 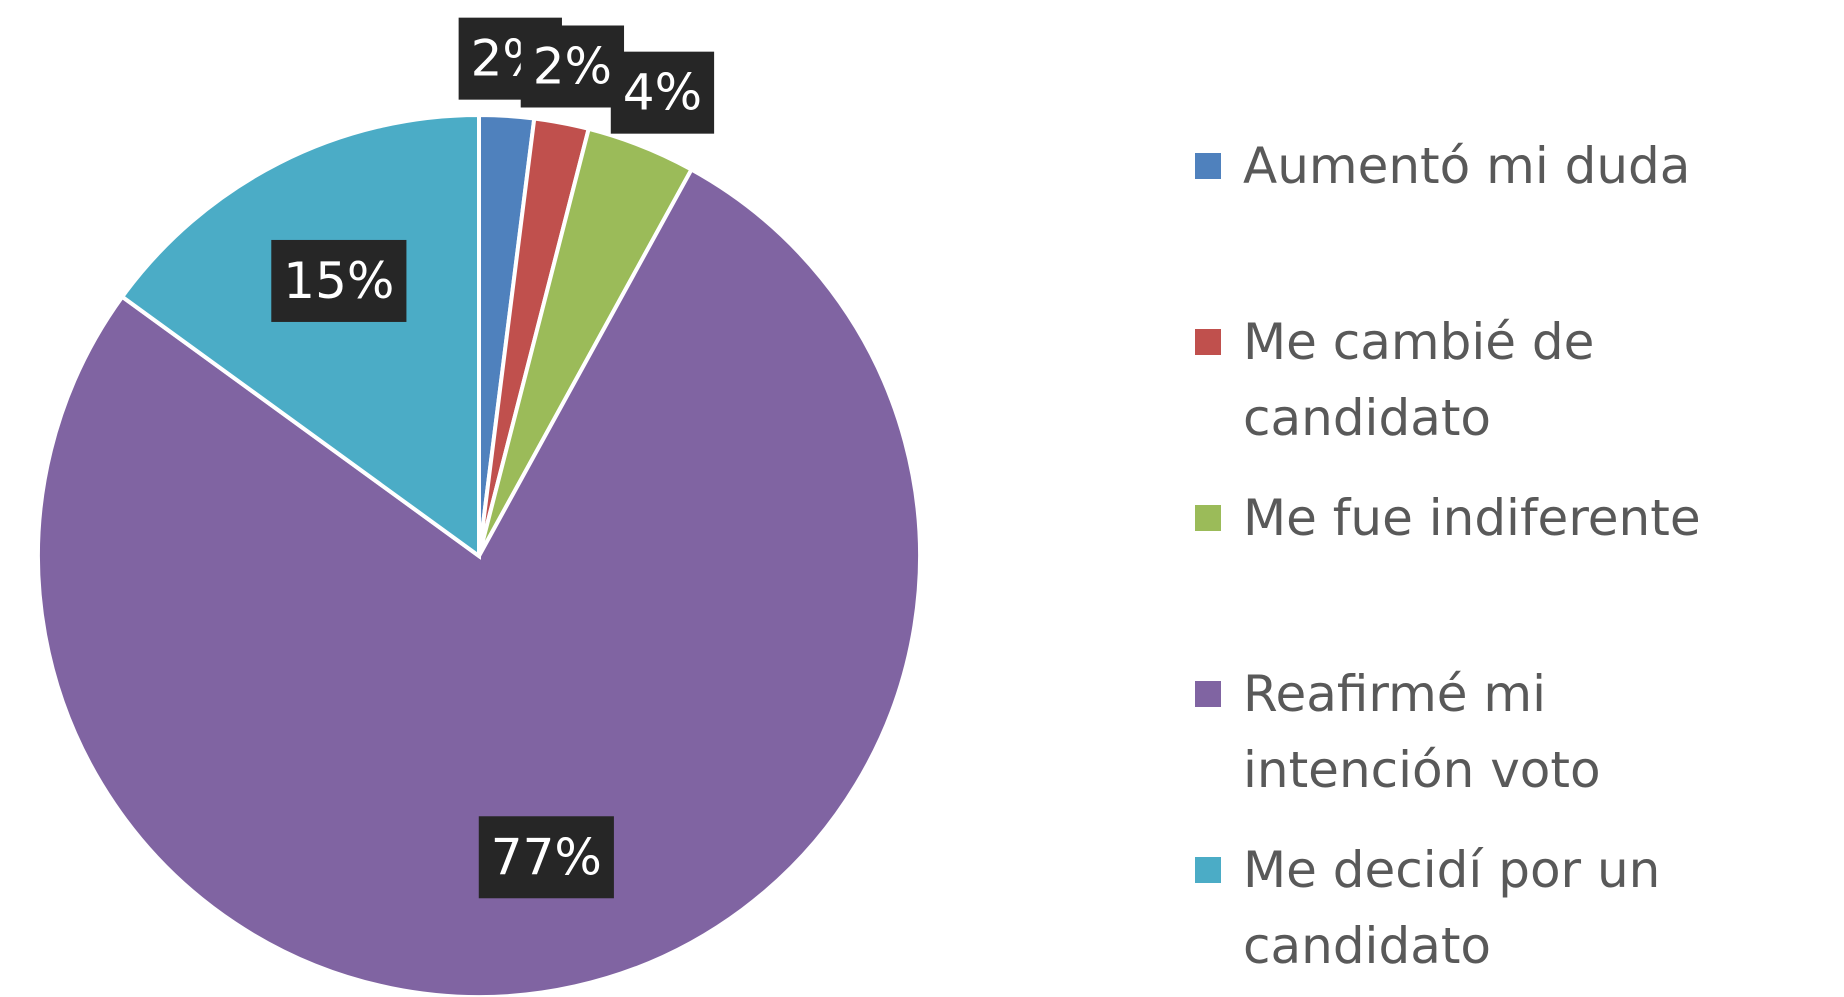 I want to click on legend-label: Me fue indiferente, so click(x=1472, y=518).